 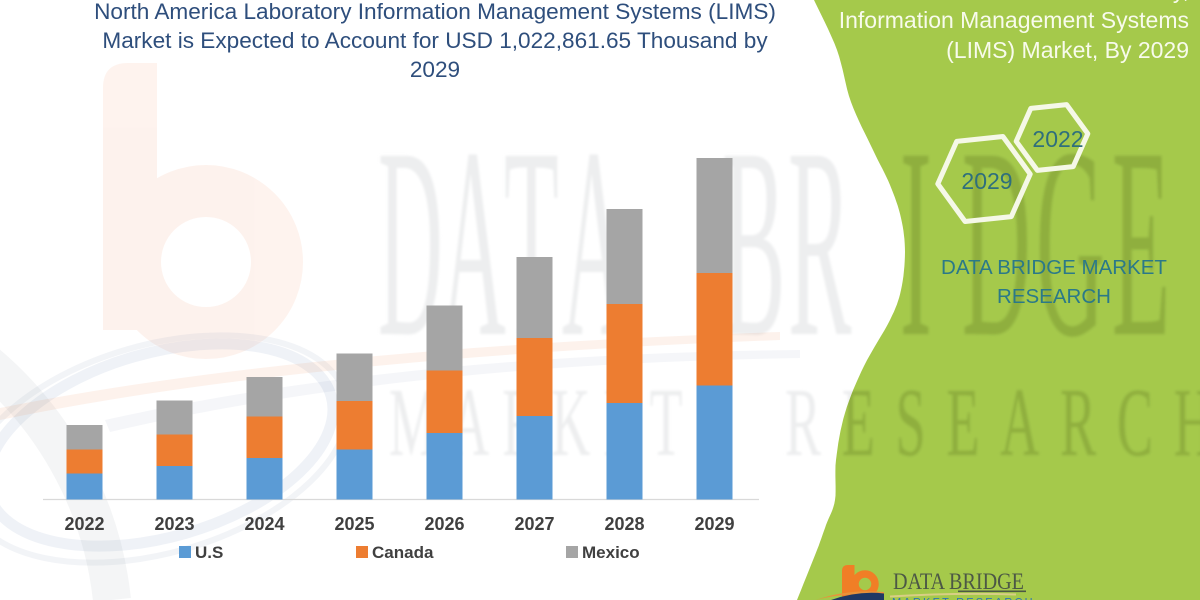 I want to click on svg-text: E, so click(x=1141, y=243).